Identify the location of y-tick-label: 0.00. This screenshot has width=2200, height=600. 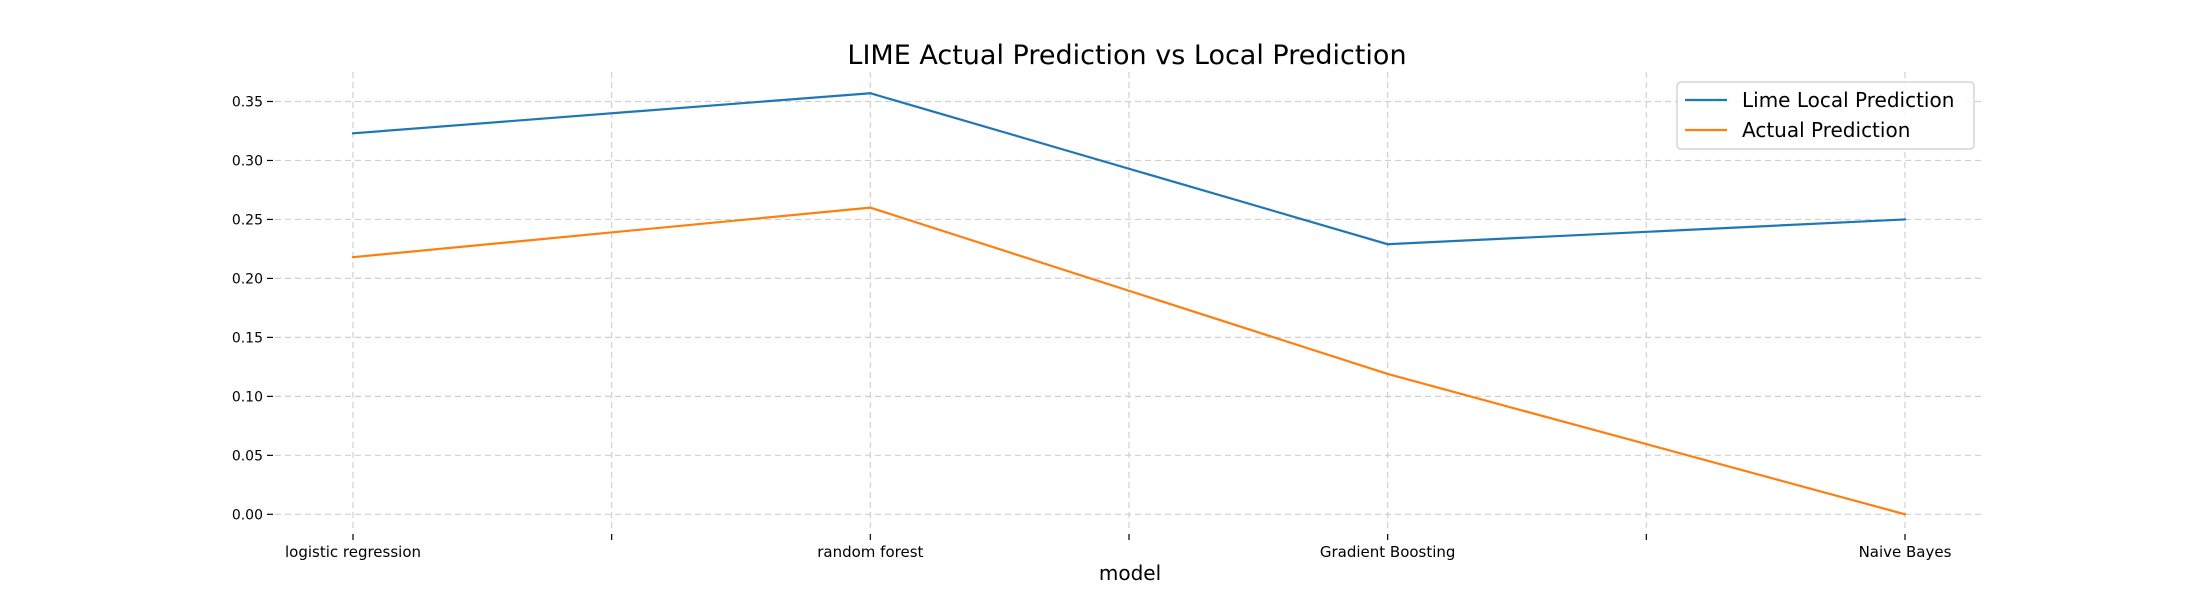
(247, 515).